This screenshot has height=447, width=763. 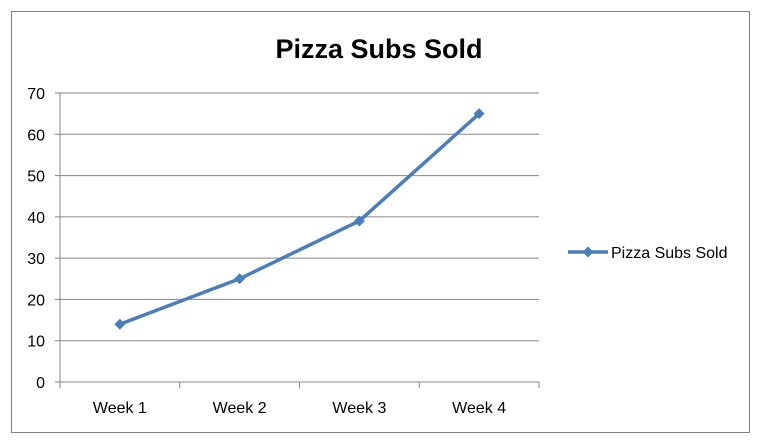 I want to click on legend-label: Pizza Subs Sold, so click(x=669, y=253).